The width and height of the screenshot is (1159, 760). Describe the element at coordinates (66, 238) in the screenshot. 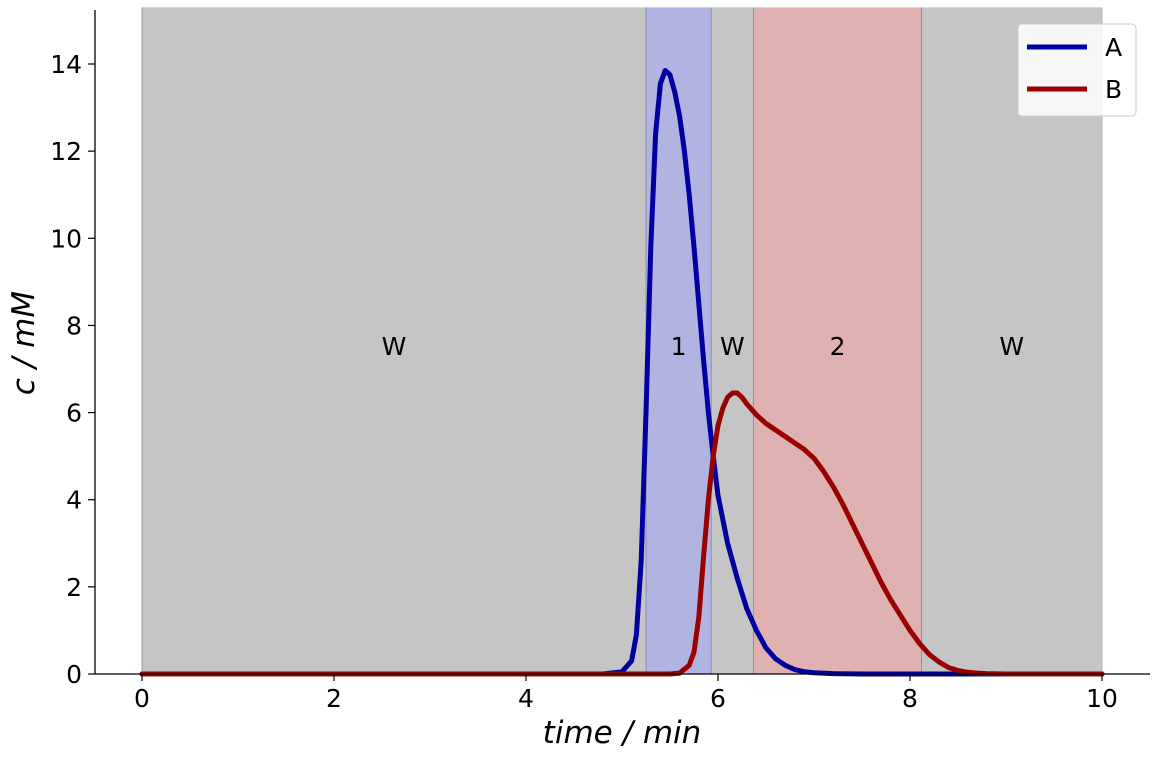

I see `y-tick-label: 10` at that location.